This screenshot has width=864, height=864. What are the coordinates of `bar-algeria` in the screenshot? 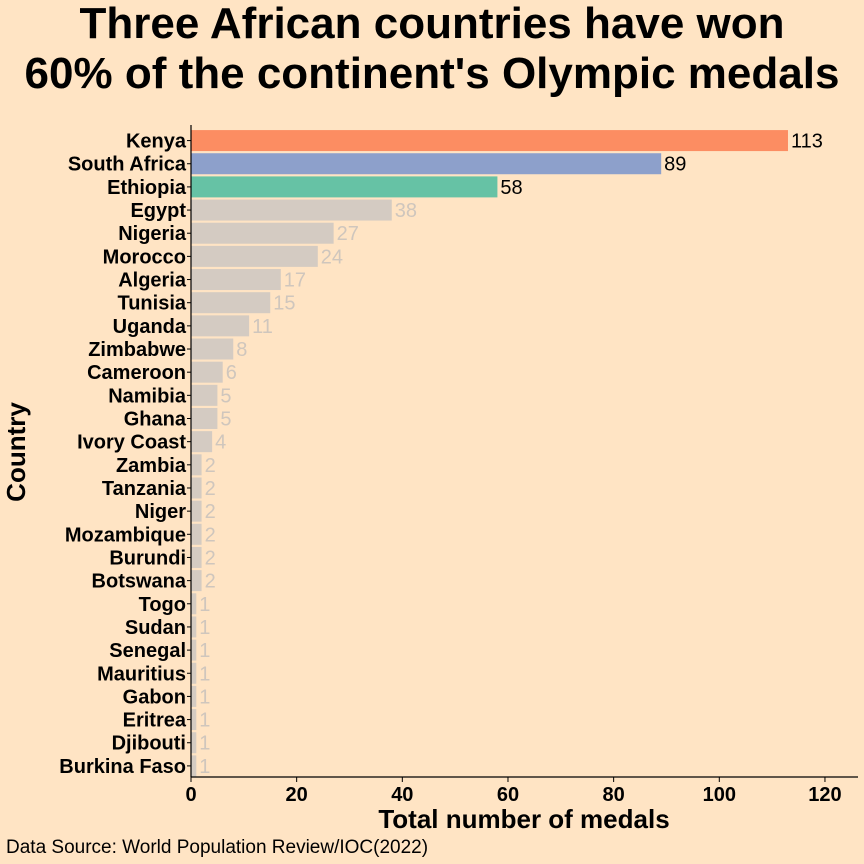 It's located at (236, 280).